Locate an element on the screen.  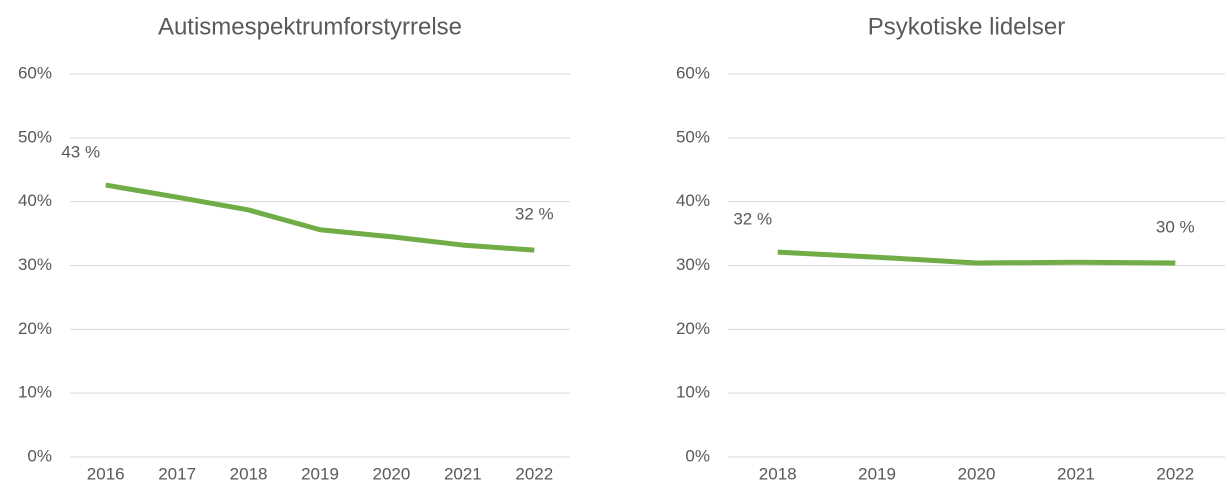
data-label: 30 % is located at coordinates (1175, 226).